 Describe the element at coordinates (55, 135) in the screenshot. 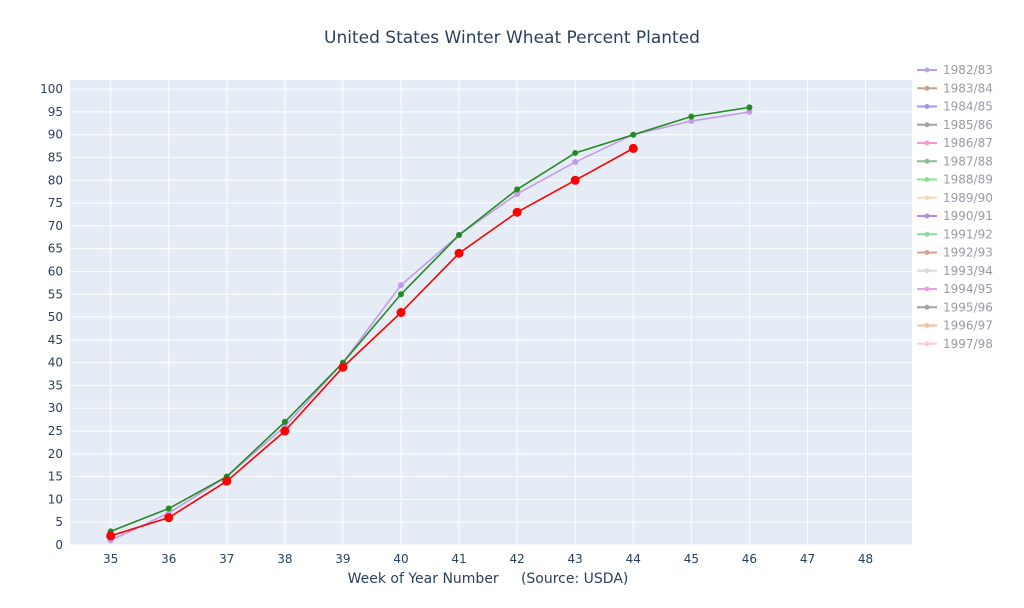

I see `y-tick-label: 90` at that location.